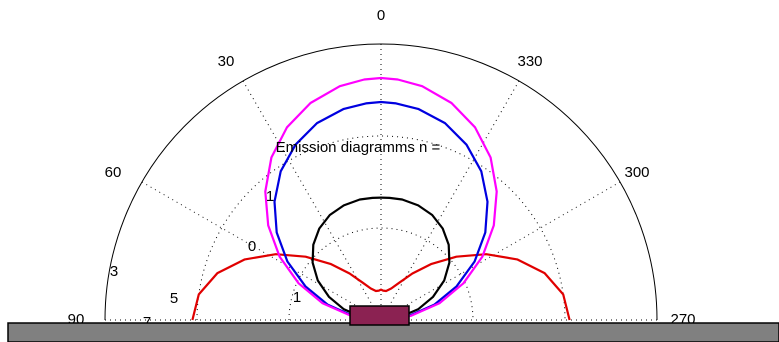 The image size is (779, 342). What do you see at coordinates (393, 332) in the screenshot?
I see `substrate-slab` at bounding box center [393, 332].